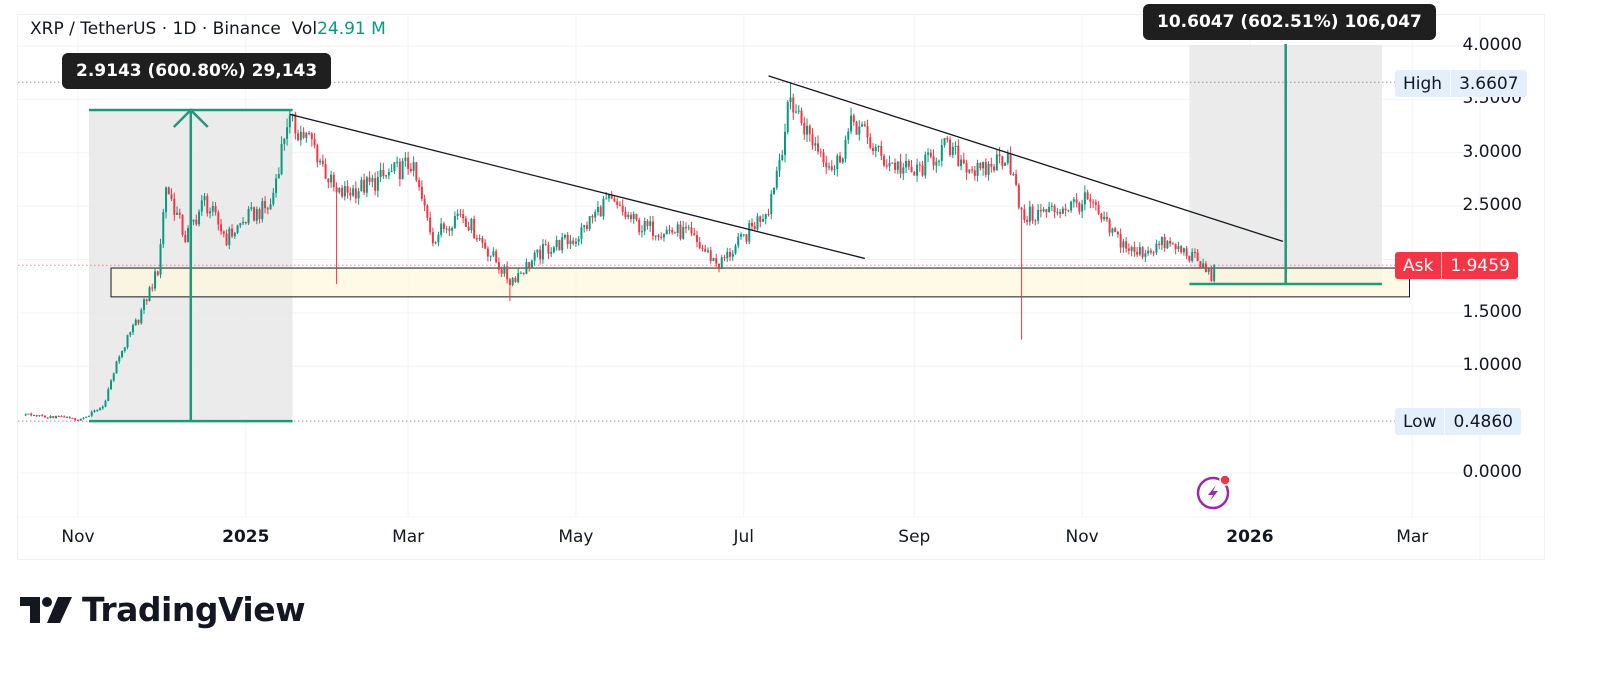 The image size is (1600, 676). What do you see at coordinates (208, 29) in the screenshot?
I see `symbol-legend: XRP / TetherUS · 1D · Binance Vol24.91 M` at bounding box center [208, 29].